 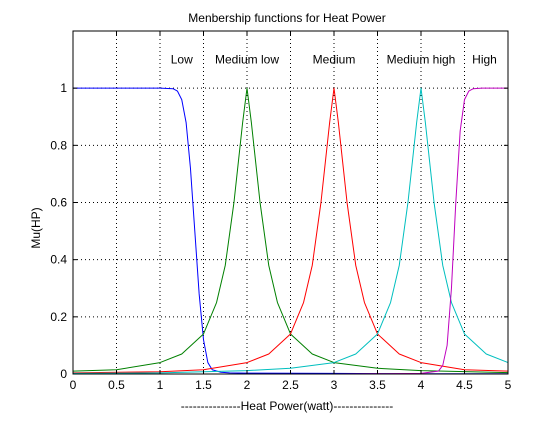 I want to click on x-tick-label: 3, so click(x=334, y=385).